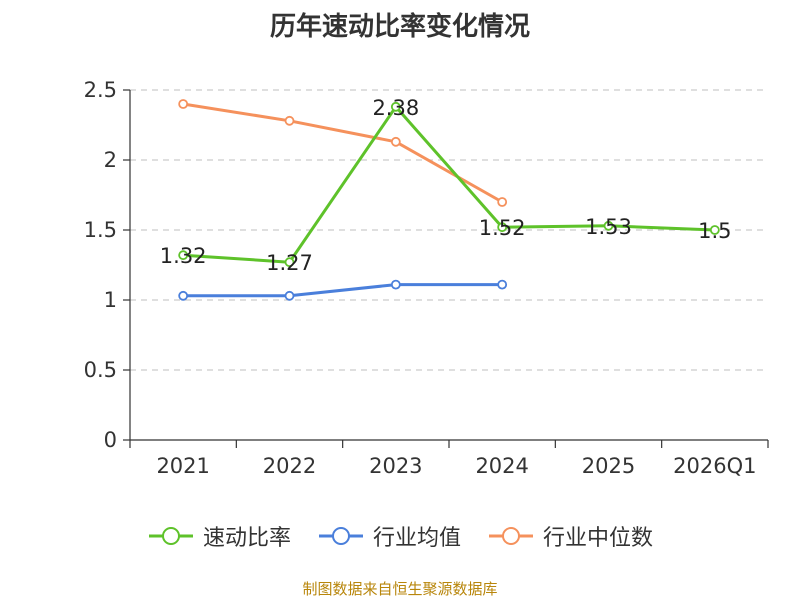  Describe the element at coordinates (100, 230) in the screenshot. I see `y-tick-label: 1.5` at that location.